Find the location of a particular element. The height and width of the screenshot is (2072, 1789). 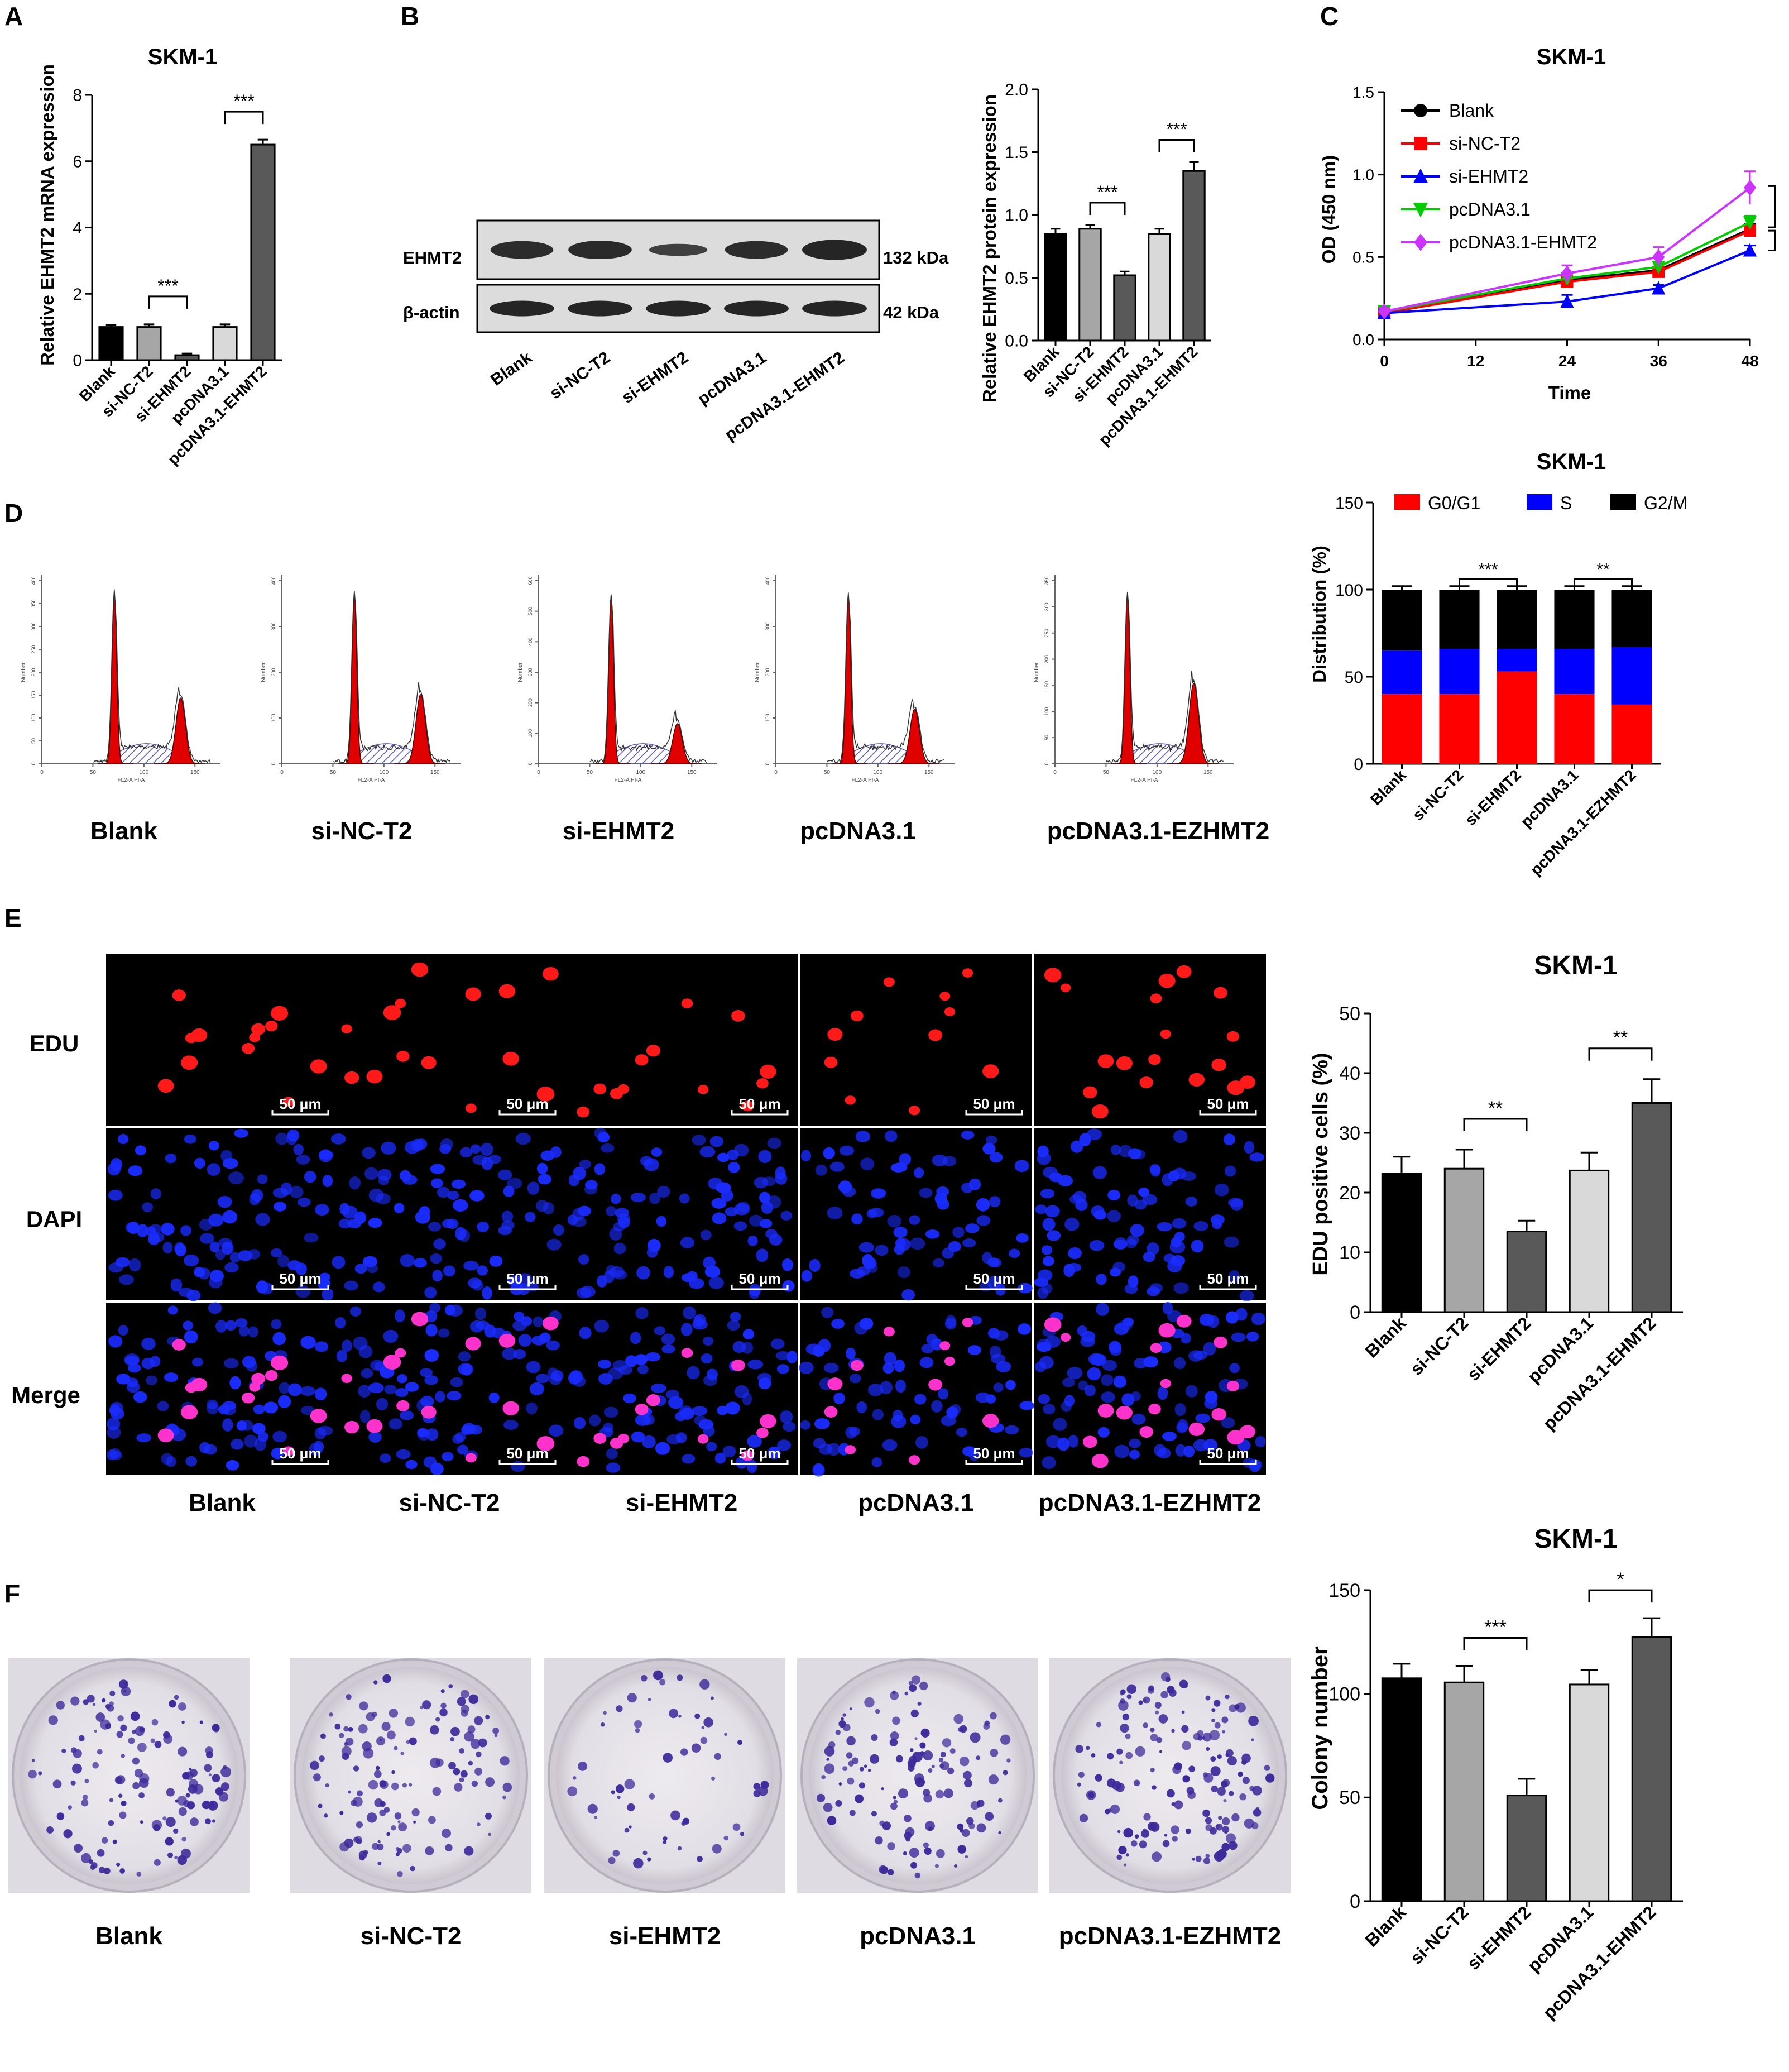

marker-diamond is located at coordinates (1567, 273).